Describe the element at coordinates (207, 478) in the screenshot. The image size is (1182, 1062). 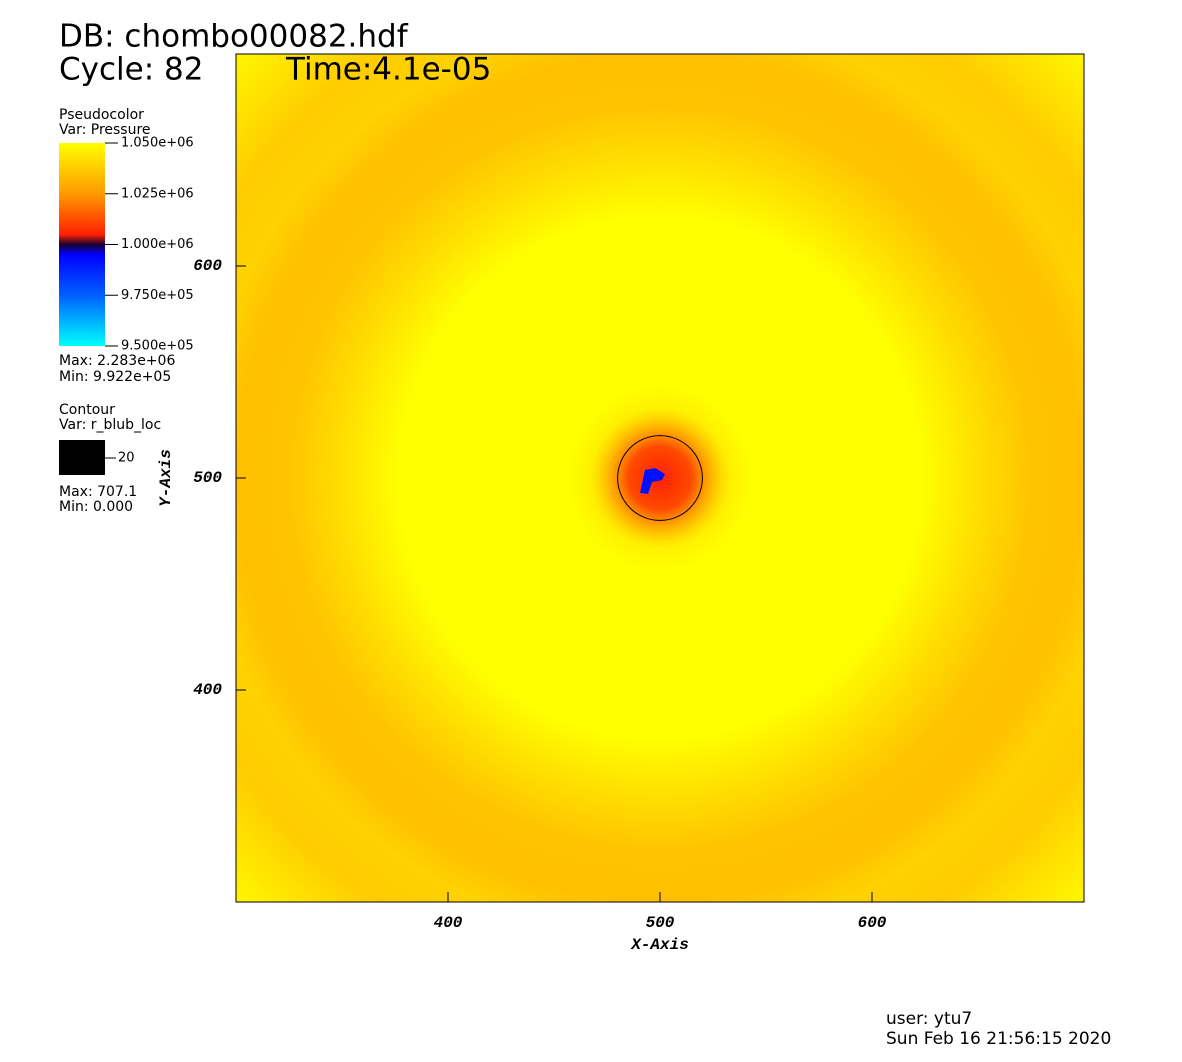
I see `y-tick-label: 500` at that location.